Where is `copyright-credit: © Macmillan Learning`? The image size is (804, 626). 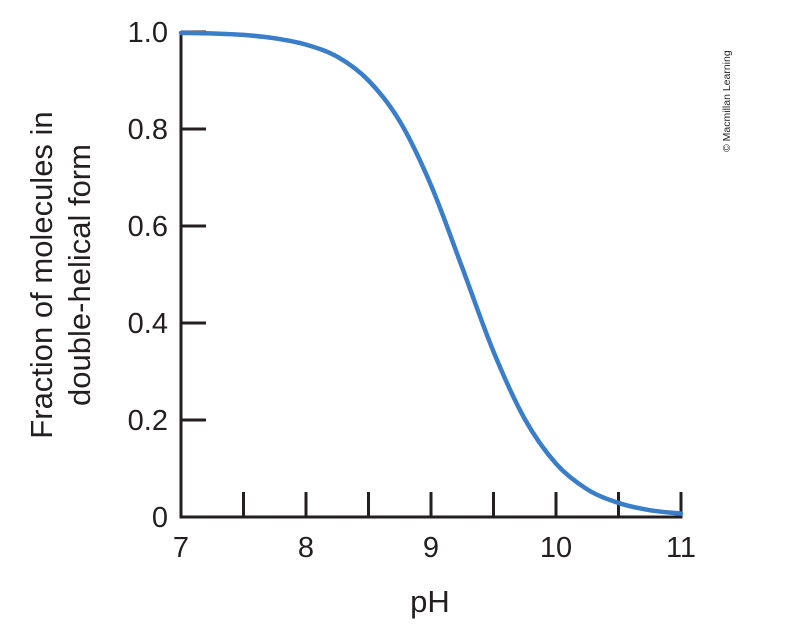 copyright-credit: © Macmillan Learning is located at coordinates (727, 101).